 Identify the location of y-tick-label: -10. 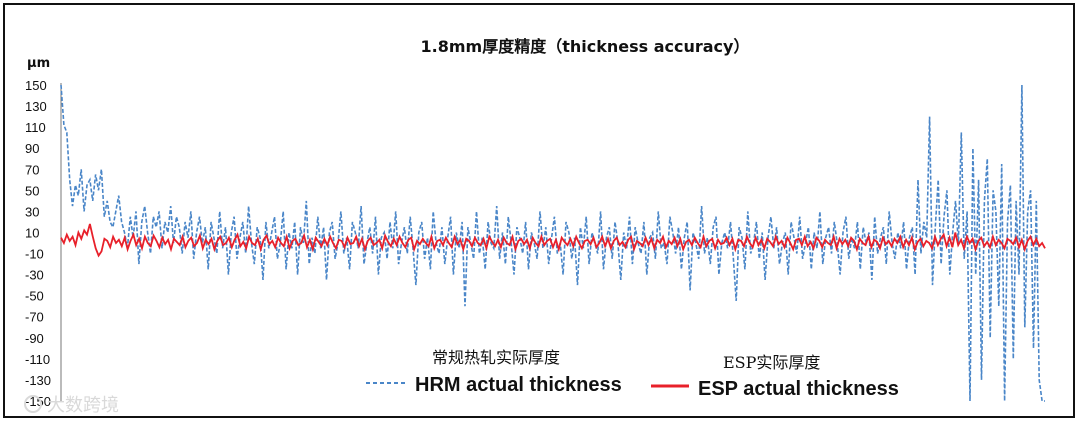
(34, 254).